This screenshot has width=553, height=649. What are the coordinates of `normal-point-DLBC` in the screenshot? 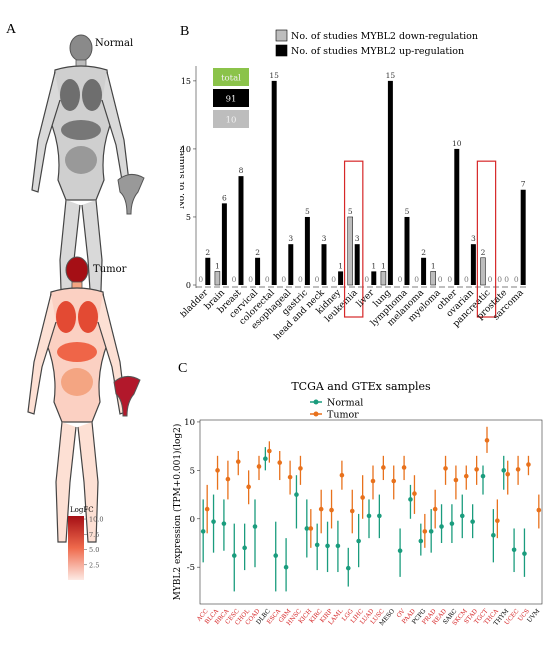 It's located at (265, 459).